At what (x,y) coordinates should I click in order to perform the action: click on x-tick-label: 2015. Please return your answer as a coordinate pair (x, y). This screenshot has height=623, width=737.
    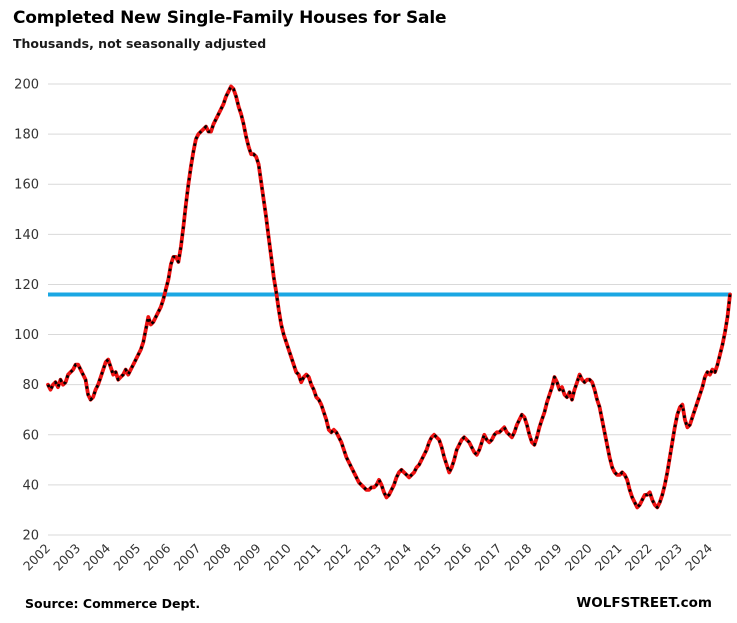
    Looking at the image, I should click on (427, 557).